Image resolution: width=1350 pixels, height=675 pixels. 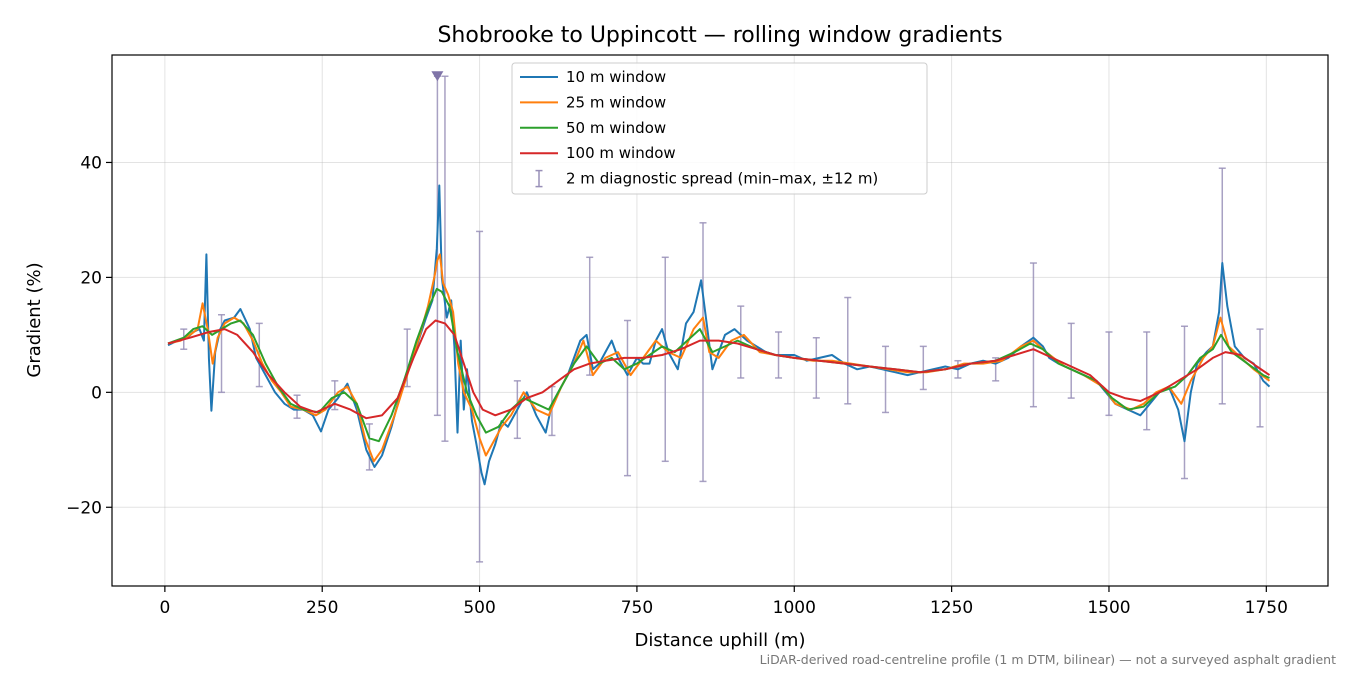 What do you see at coordinates (951, 608) in the screenshot?
I see `x-tick-label: 1250` at bounding box center [951, 608].